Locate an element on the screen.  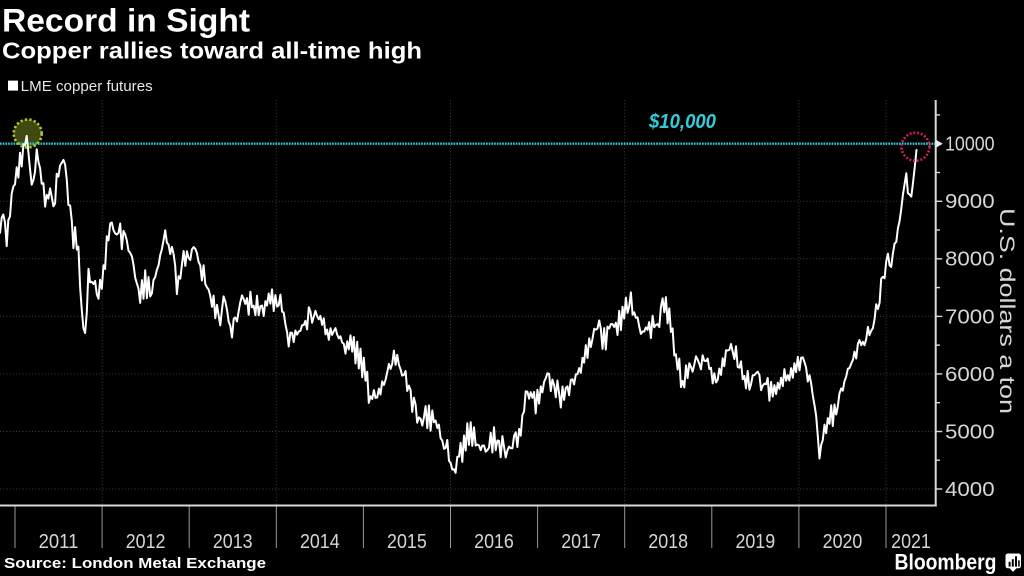
svg-text: 2013 is located at coordinates (233, 542).